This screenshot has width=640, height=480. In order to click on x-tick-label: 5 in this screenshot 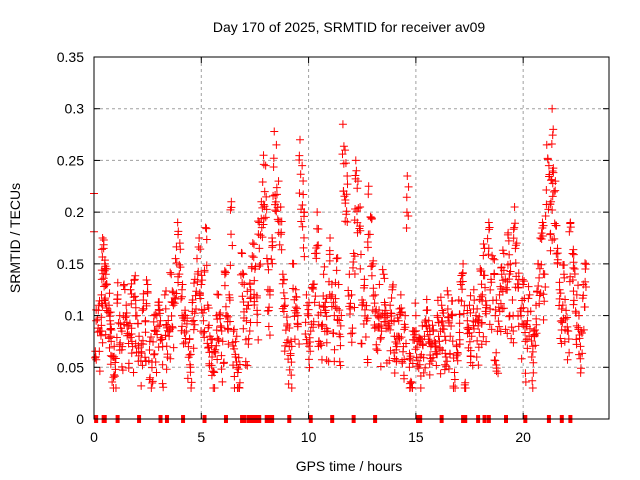, I will do `click(201, 437)`.